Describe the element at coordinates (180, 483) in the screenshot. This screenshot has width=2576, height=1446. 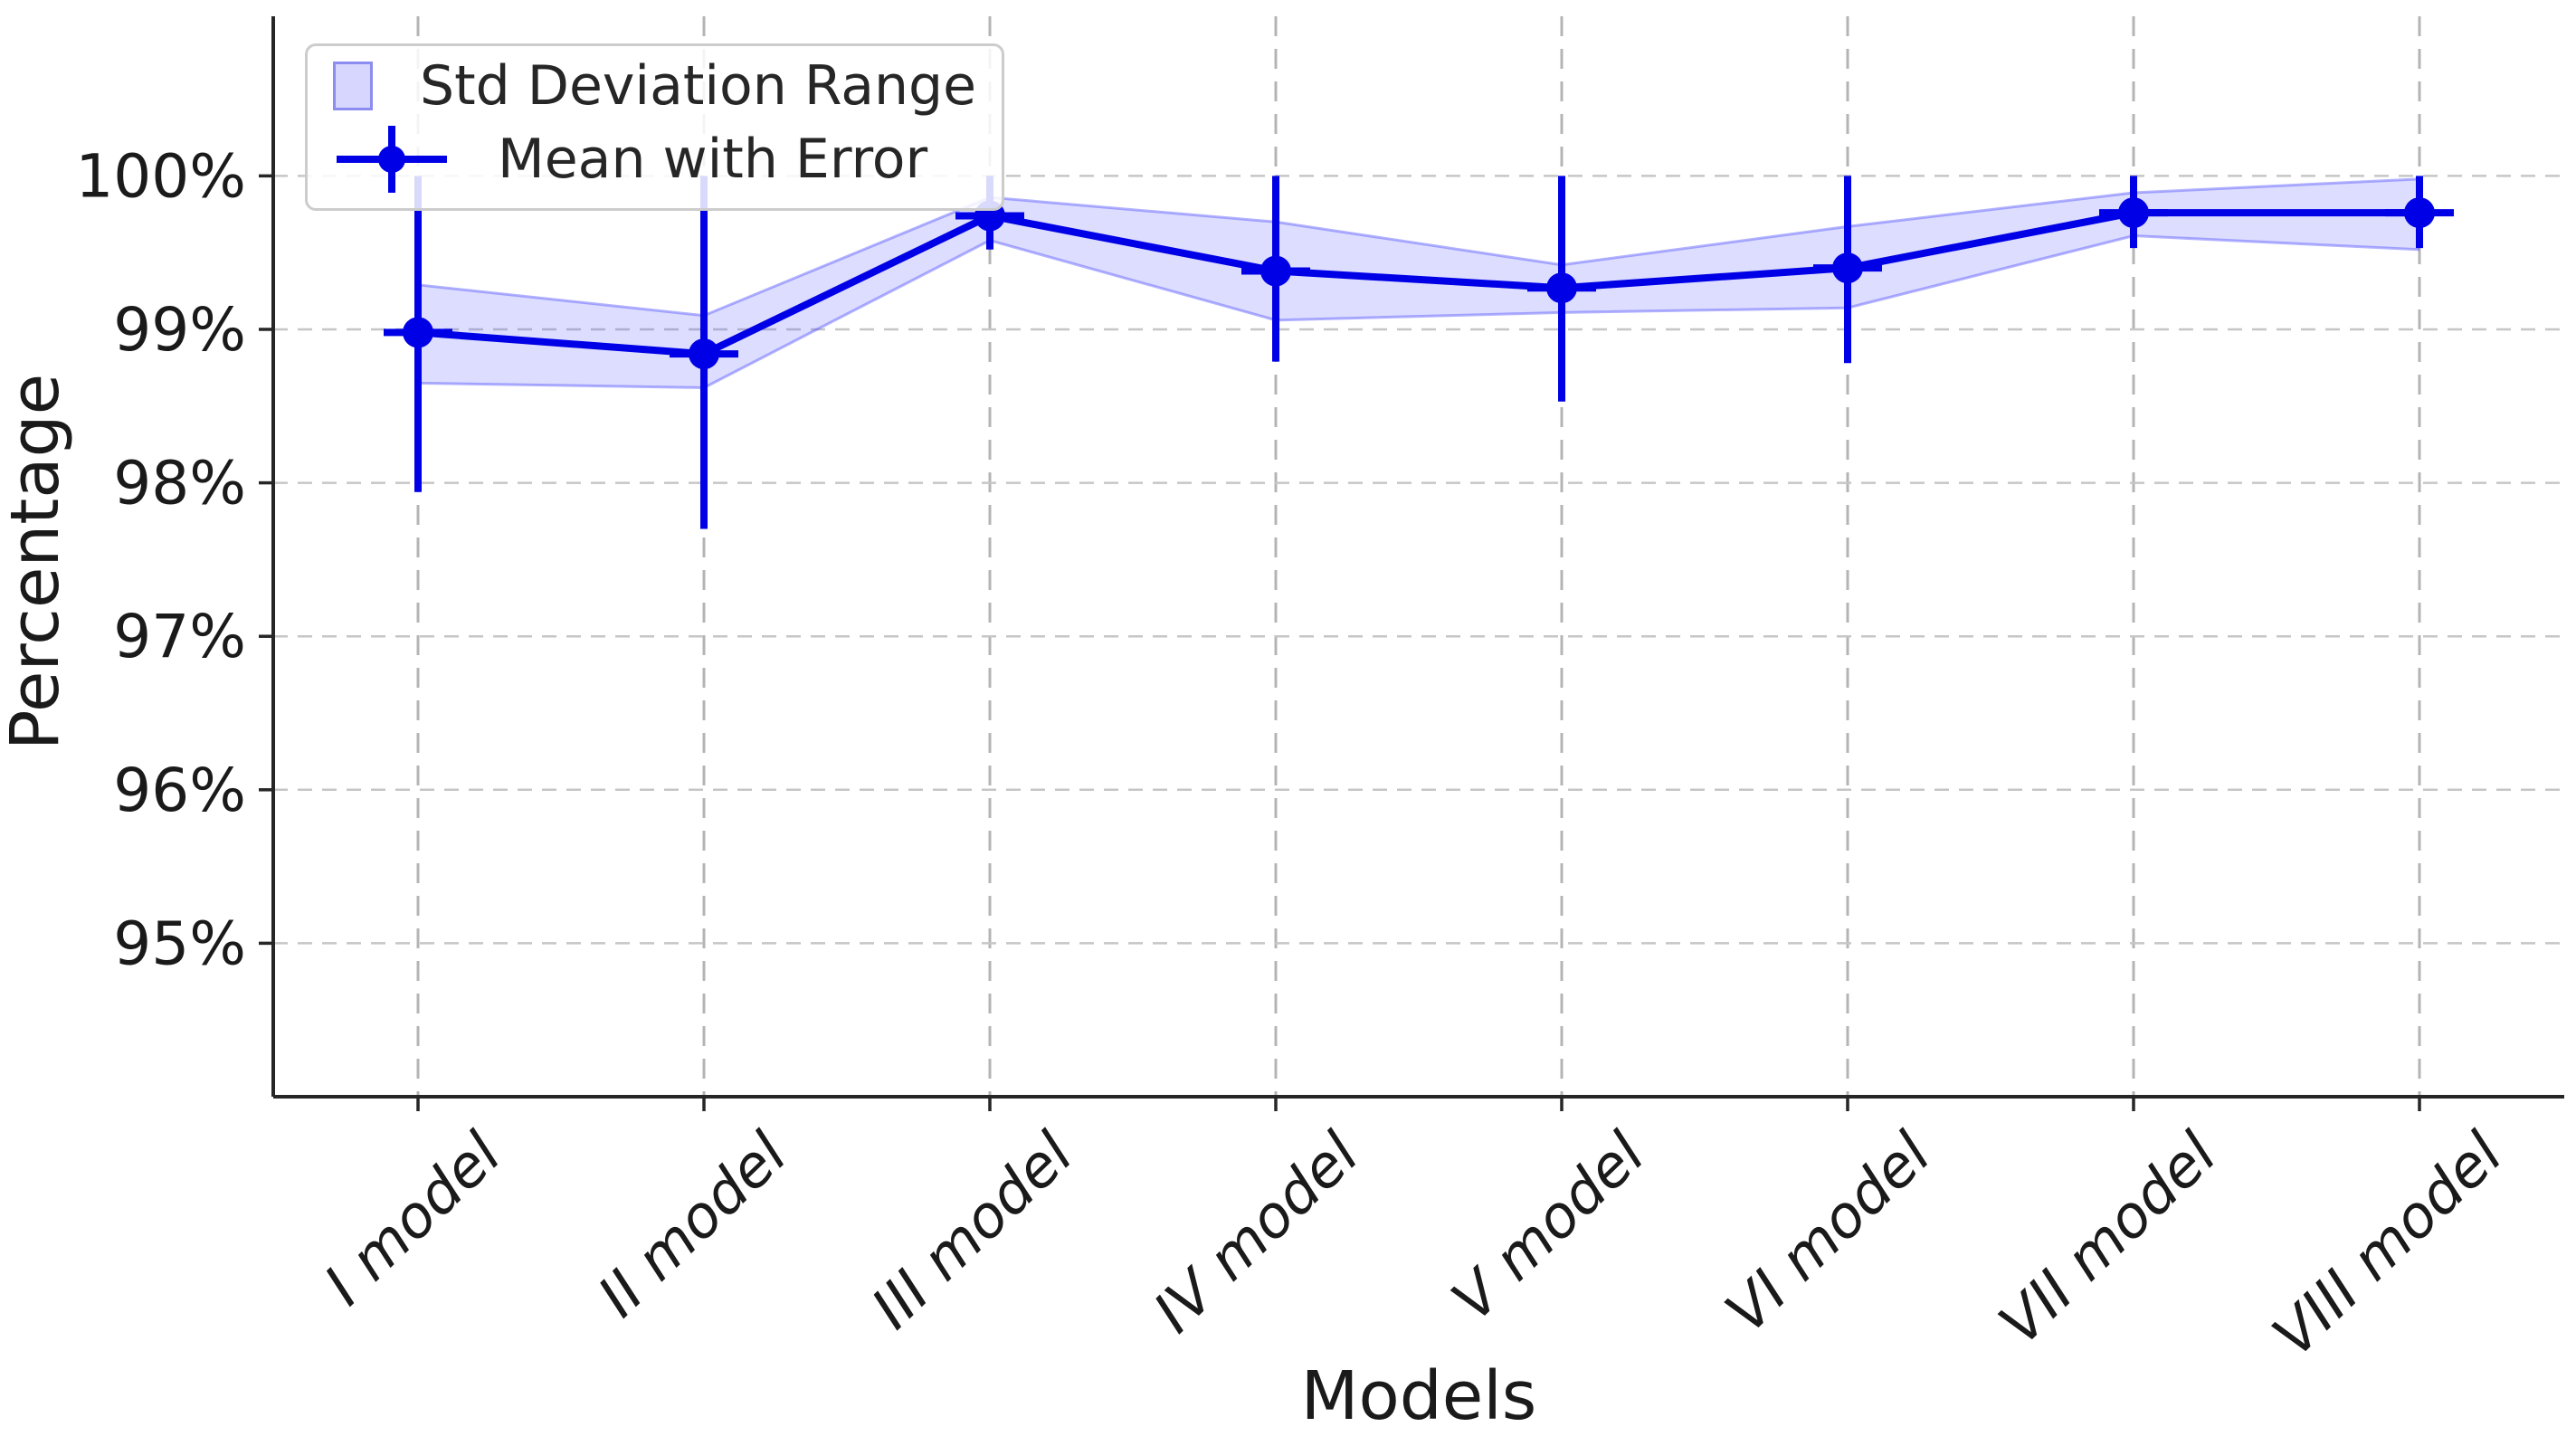
I see `y-tick-label: 98%` at that location.